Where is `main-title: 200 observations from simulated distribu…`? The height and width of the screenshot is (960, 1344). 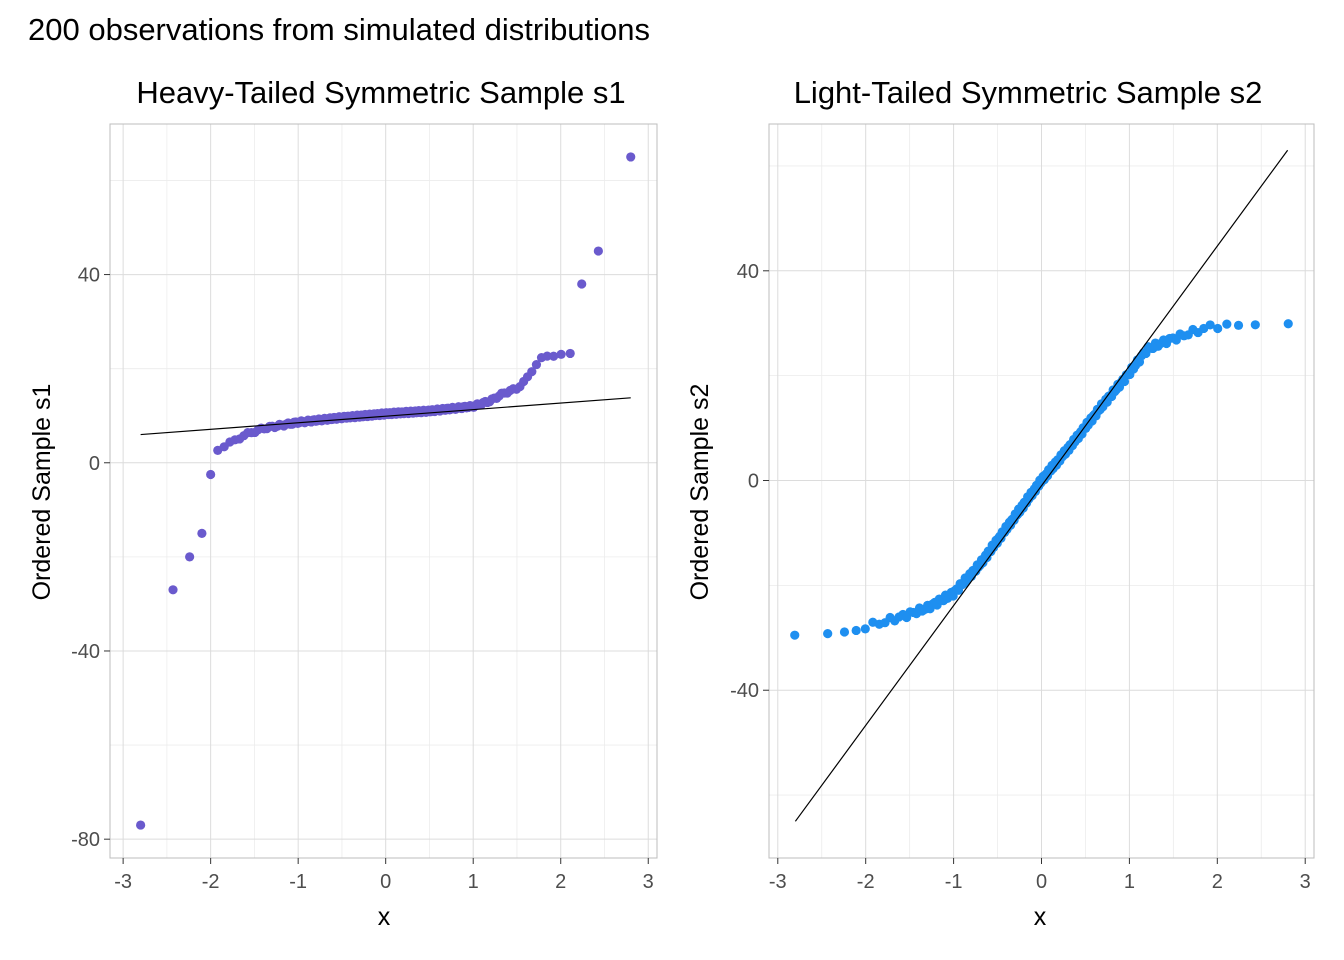
main-title: 200 observations from simulated distribu… is located at coordinates (339, 29).